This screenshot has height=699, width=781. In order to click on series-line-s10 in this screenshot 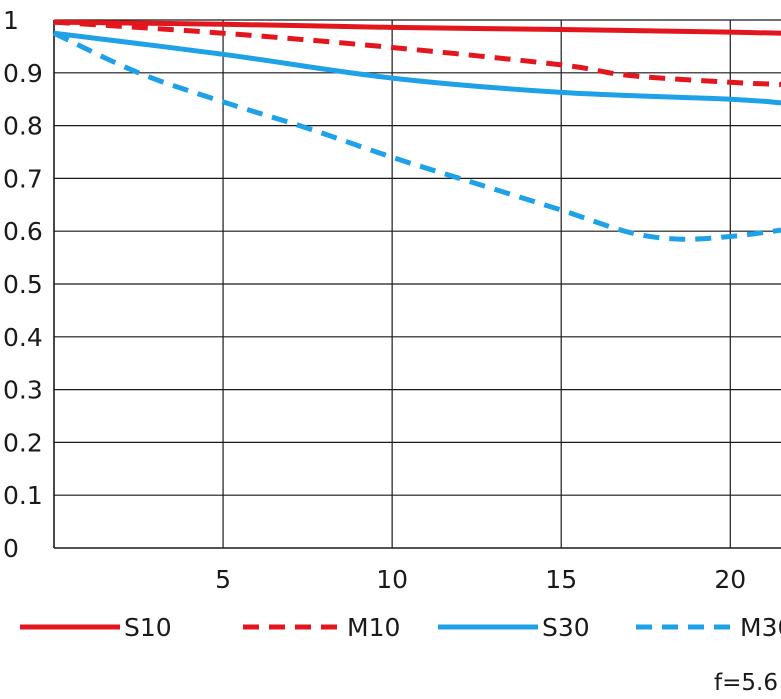, I will do `click(417, 27)`.